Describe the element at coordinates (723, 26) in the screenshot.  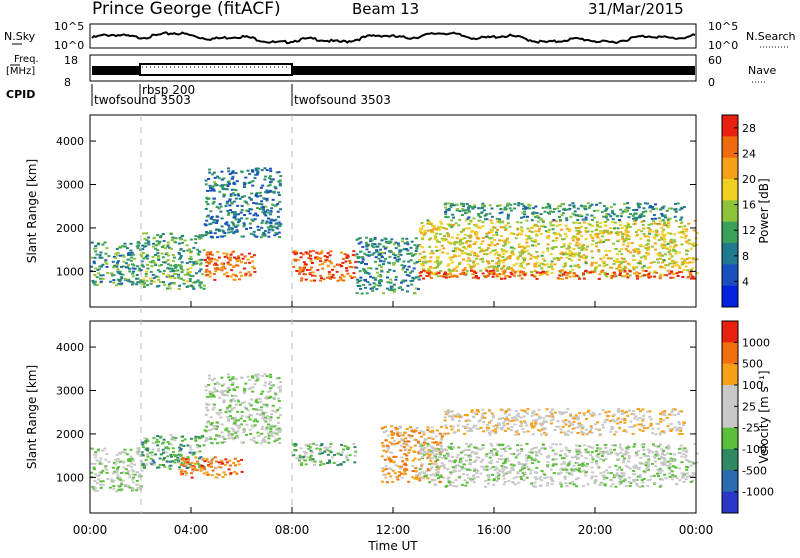
I see `noise-right-tick-top: 10^5` at that location.